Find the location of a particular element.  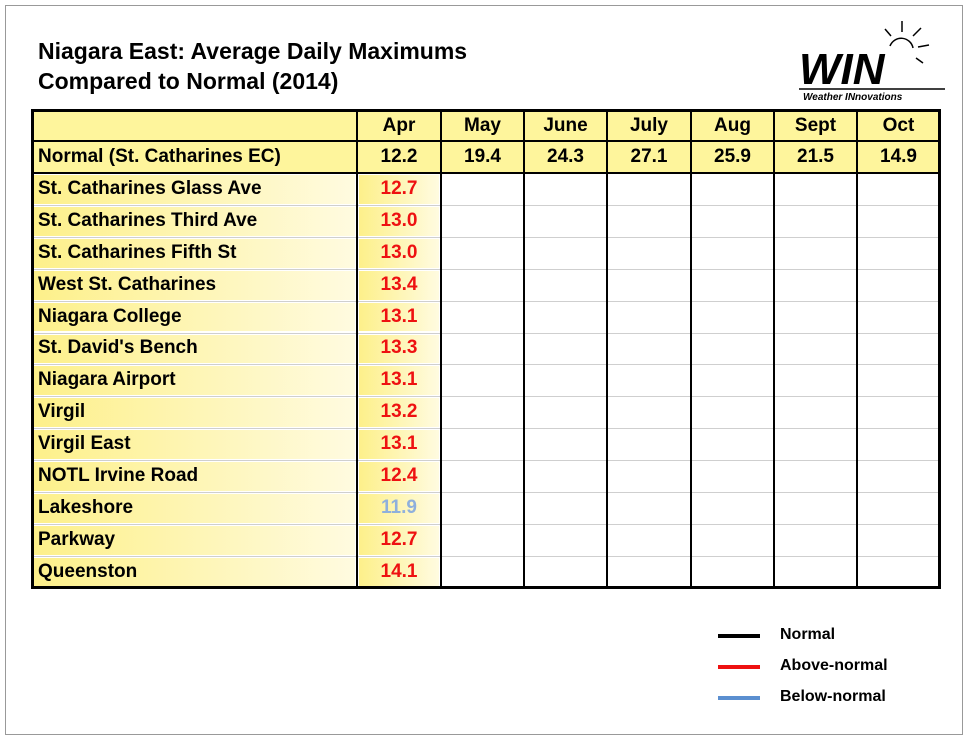

column-header: Sept is located at coordinates (815, 125).